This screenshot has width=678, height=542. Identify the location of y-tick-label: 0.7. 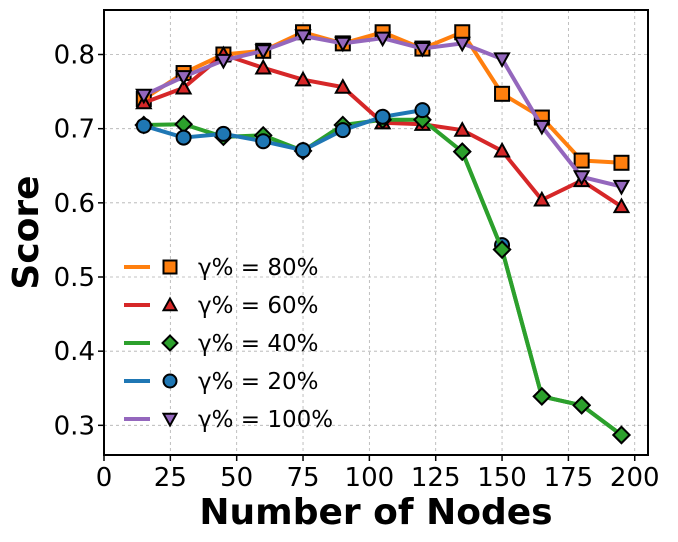
(74, 130).